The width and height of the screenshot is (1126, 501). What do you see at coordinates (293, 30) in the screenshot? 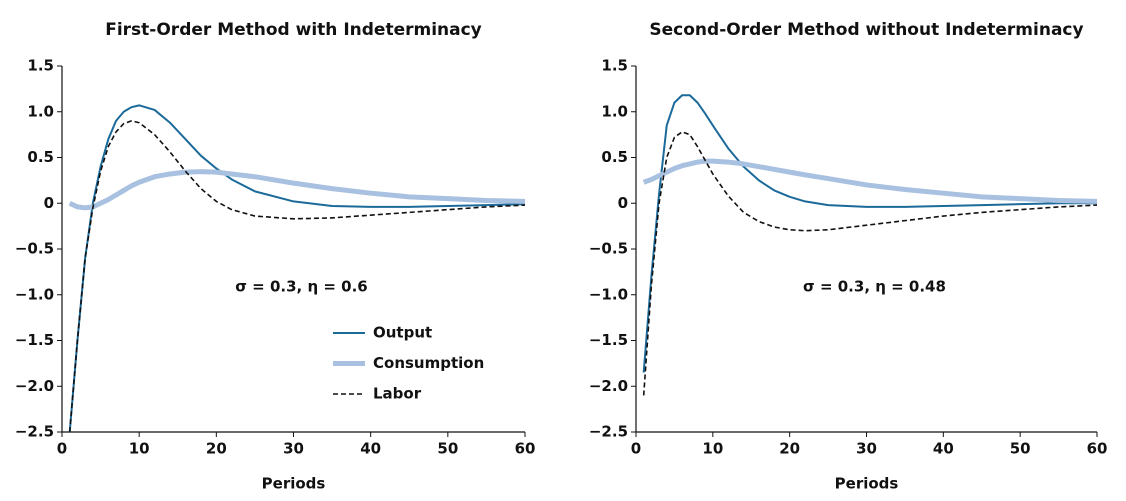
I see `chart-title: First-Order Method with Indeterminacy` at bounding box center [293, 30].